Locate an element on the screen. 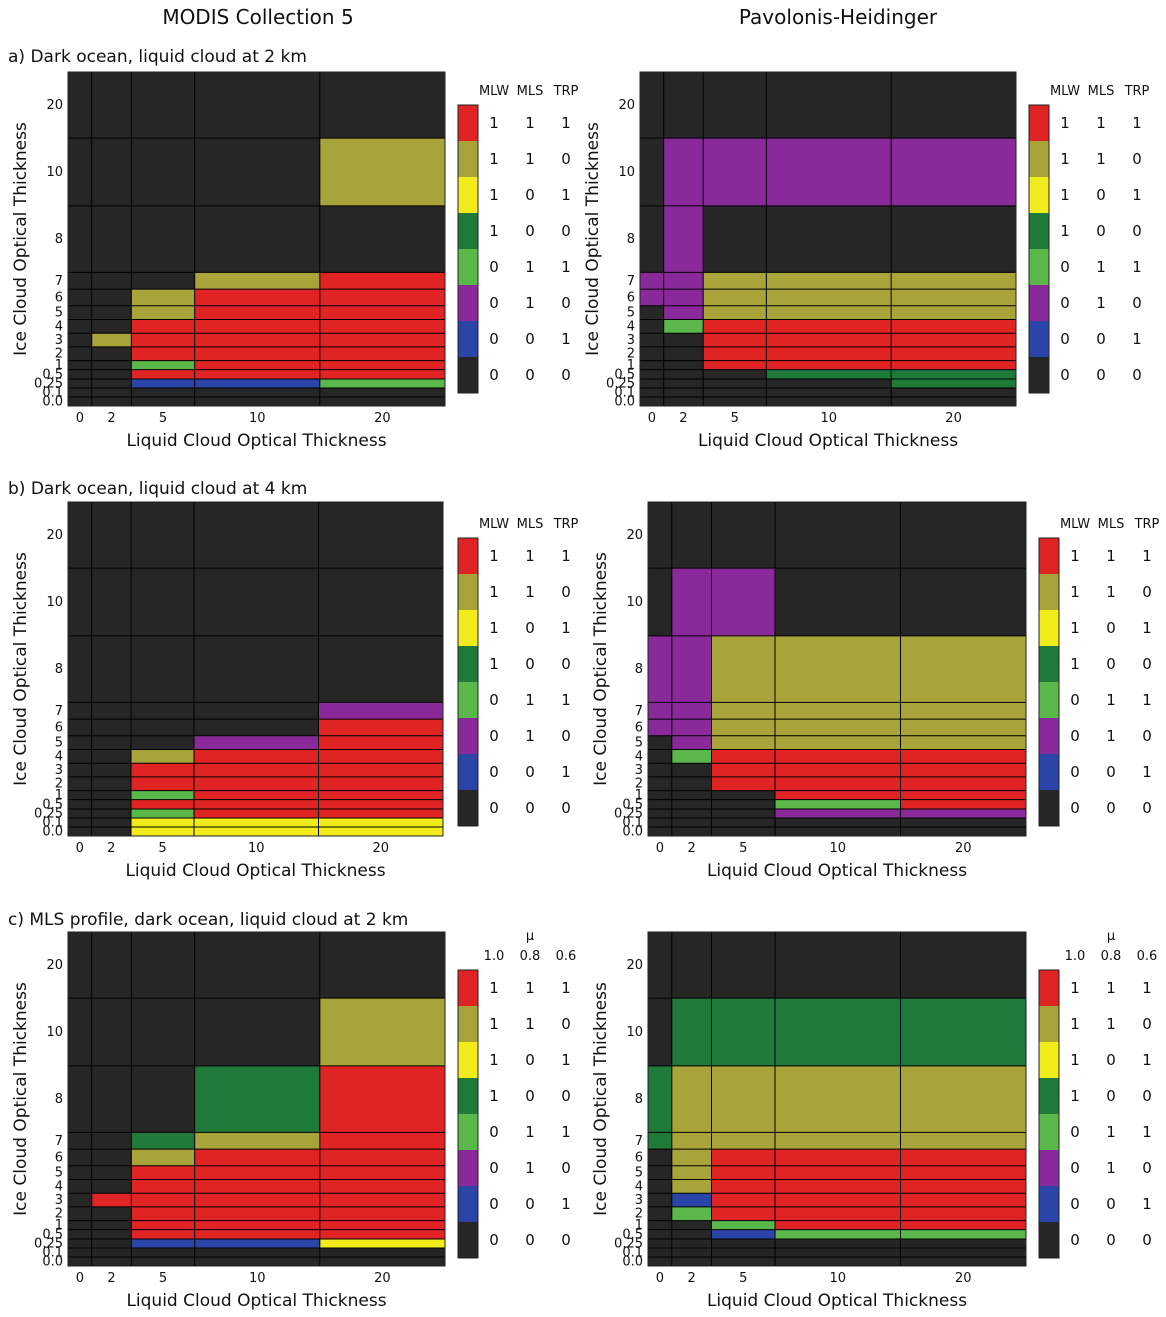  y-tick-label: 8 is located at coordinates (639, 669).